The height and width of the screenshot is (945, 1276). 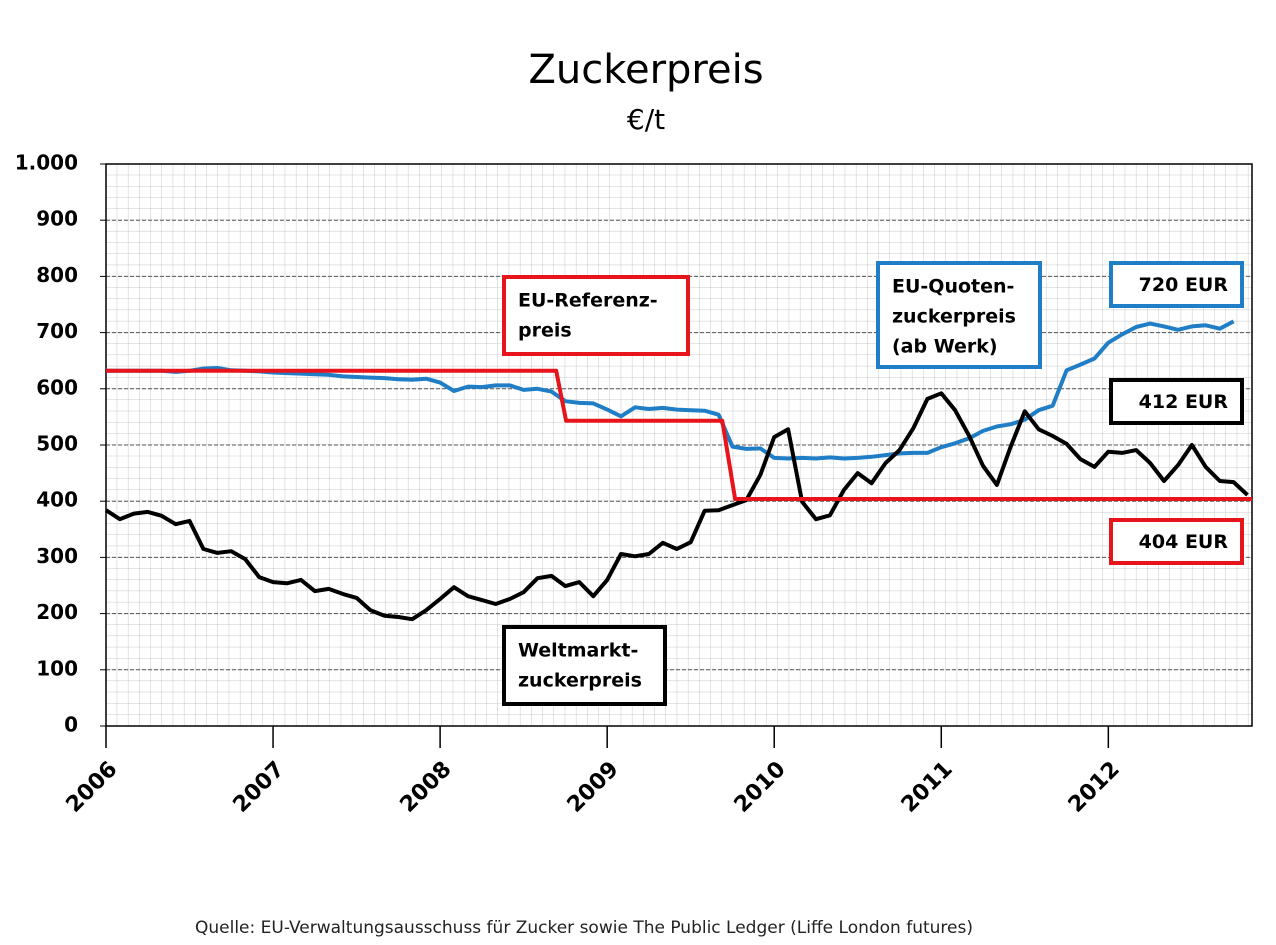 What do you see at coordinates (57, 275) in the screenshot?
I see `y-tick-label: 800` at bounding box center [57, 275].